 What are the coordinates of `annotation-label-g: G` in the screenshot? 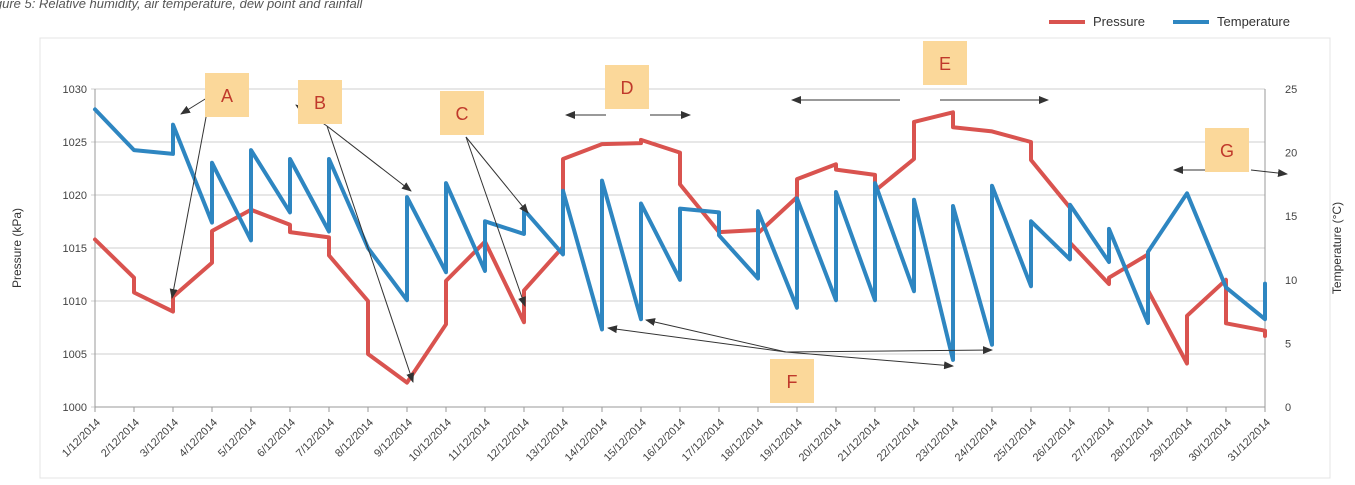 It's located at (1227, 151).